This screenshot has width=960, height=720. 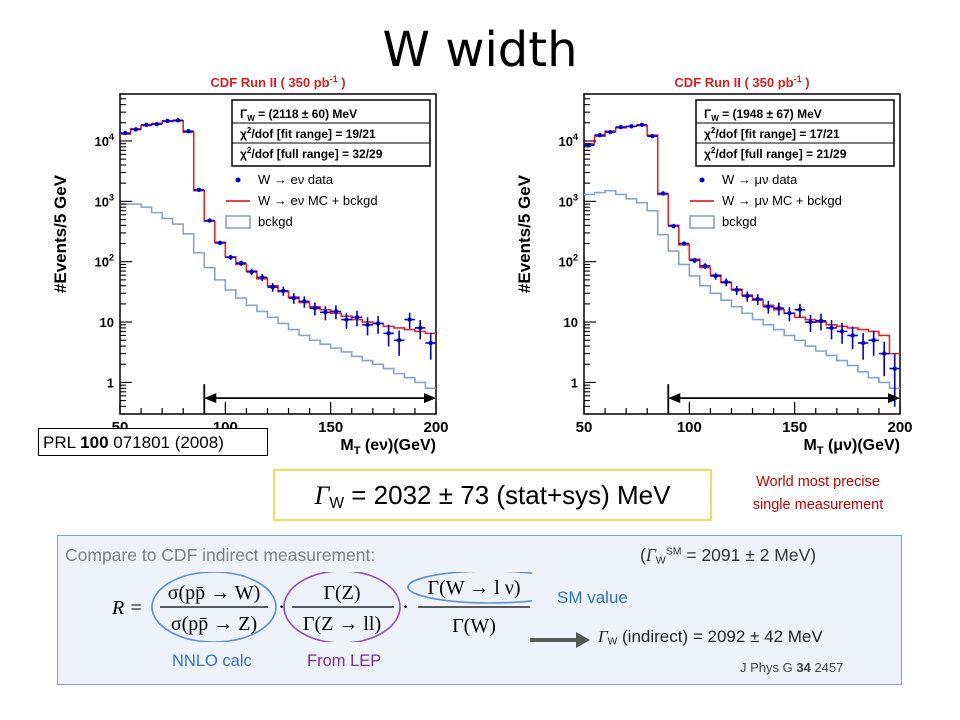 I want to click on formula-lhs: R =, so click(x=127, y=608).